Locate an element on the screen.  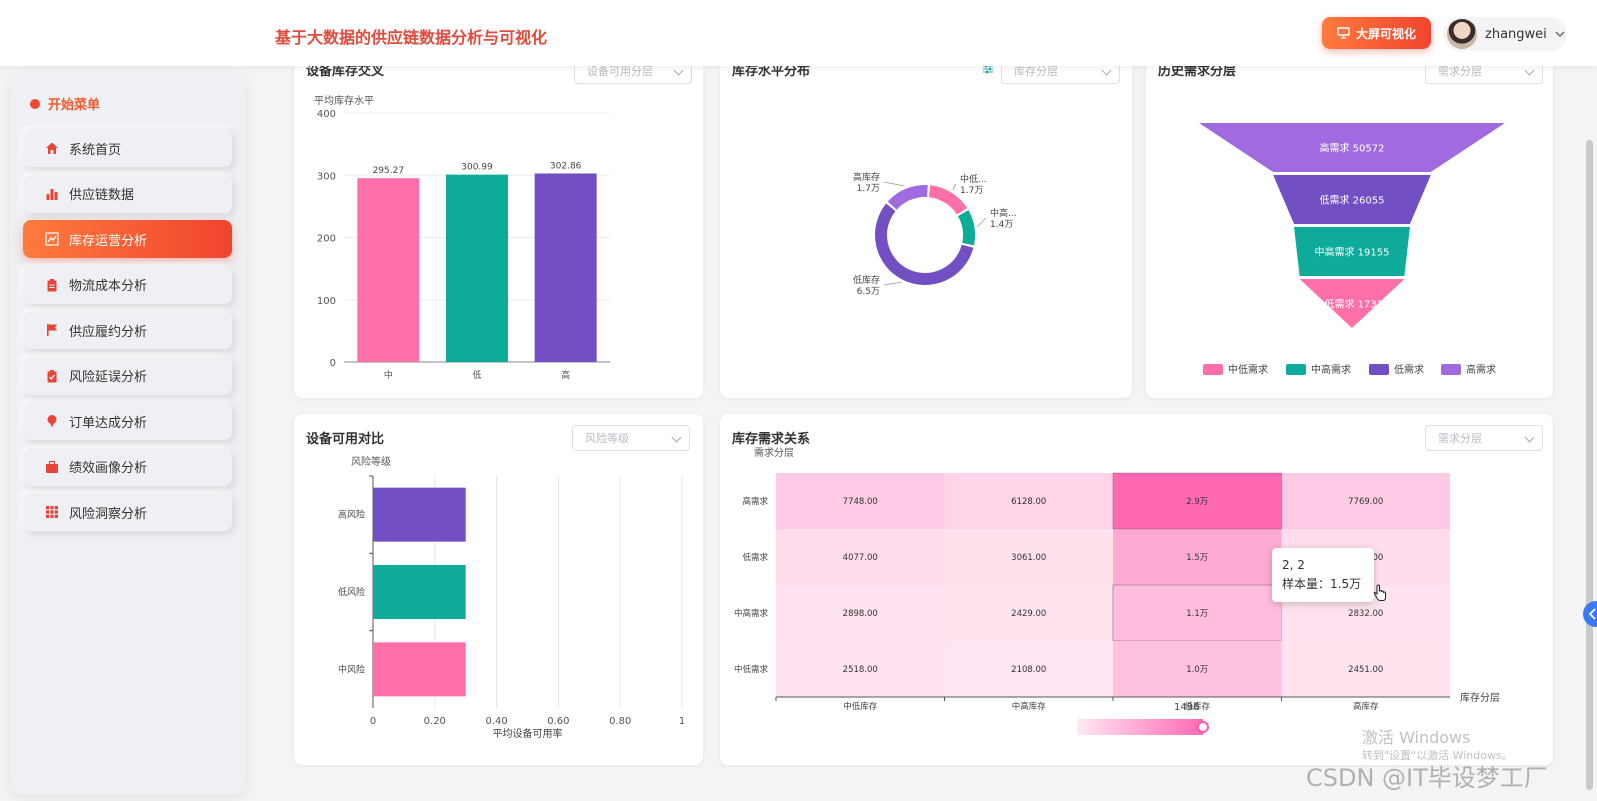
sliders-icon is located at coordinates (988, 69).